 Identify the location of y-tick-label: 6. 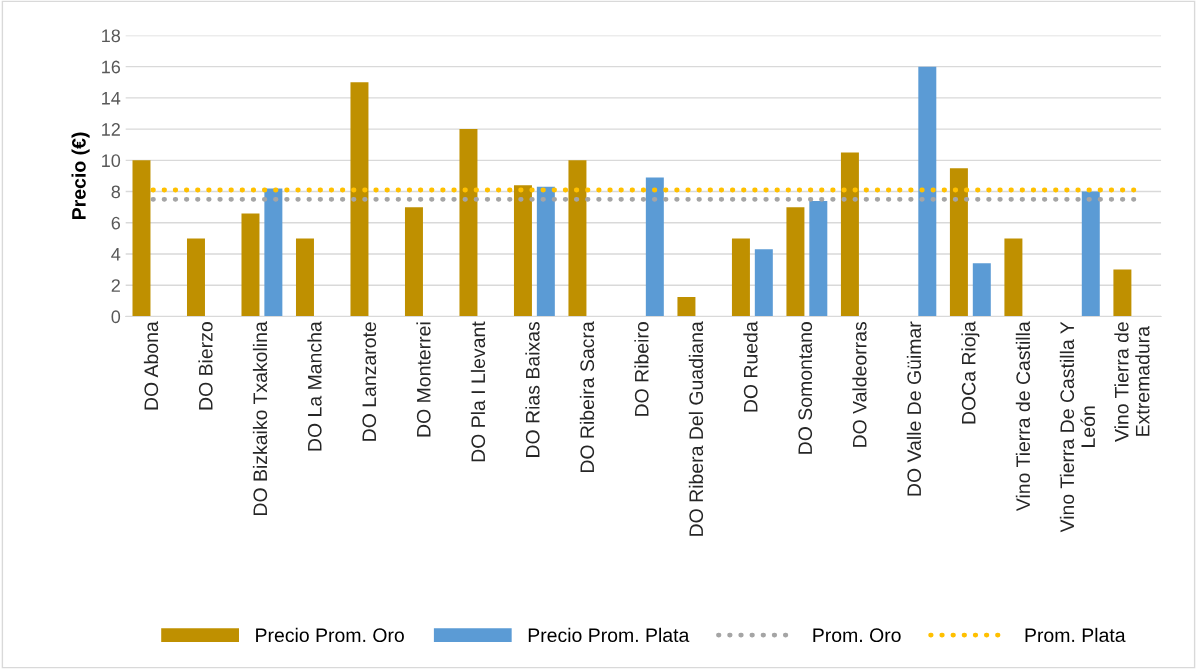
(116, 223).